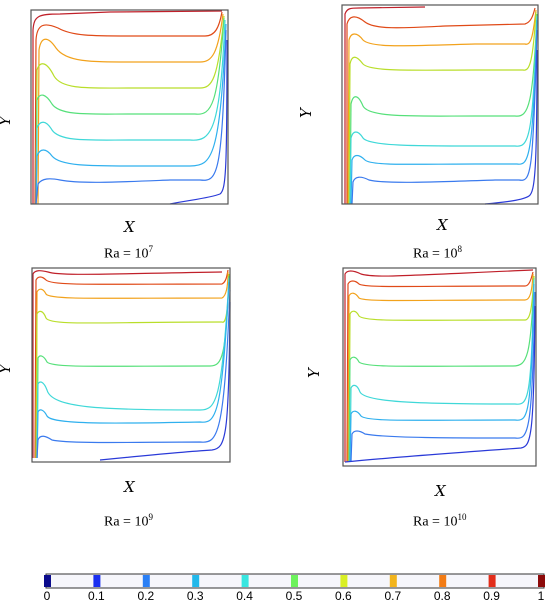 The width and height of the screenshot is (550, 603). I want to click on ra-caption: Ra = 108, so click(437, 253).